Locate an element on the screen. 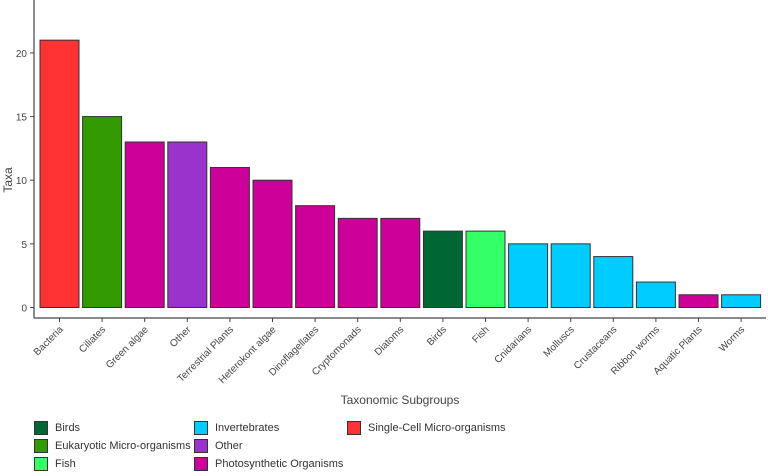 Image resolution: width=768 pixels, height=476 pixels. legend-item: Birds is located at coordinates (114, 427).